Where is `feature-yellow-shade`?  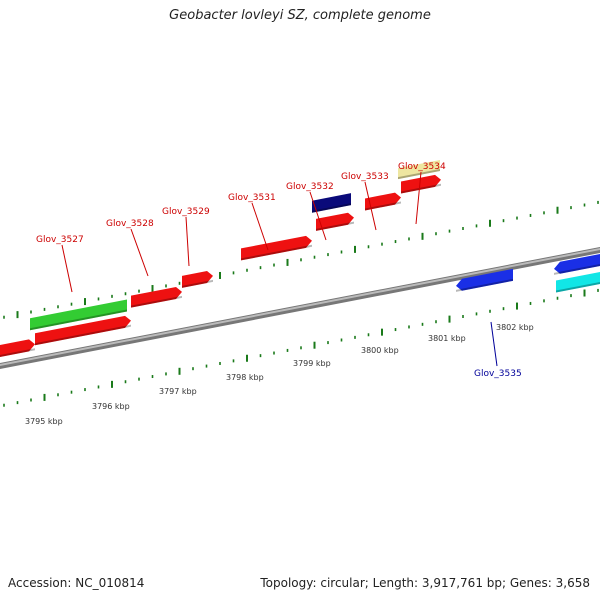
feature-yellow-shade is located at coordinates (419, 174).